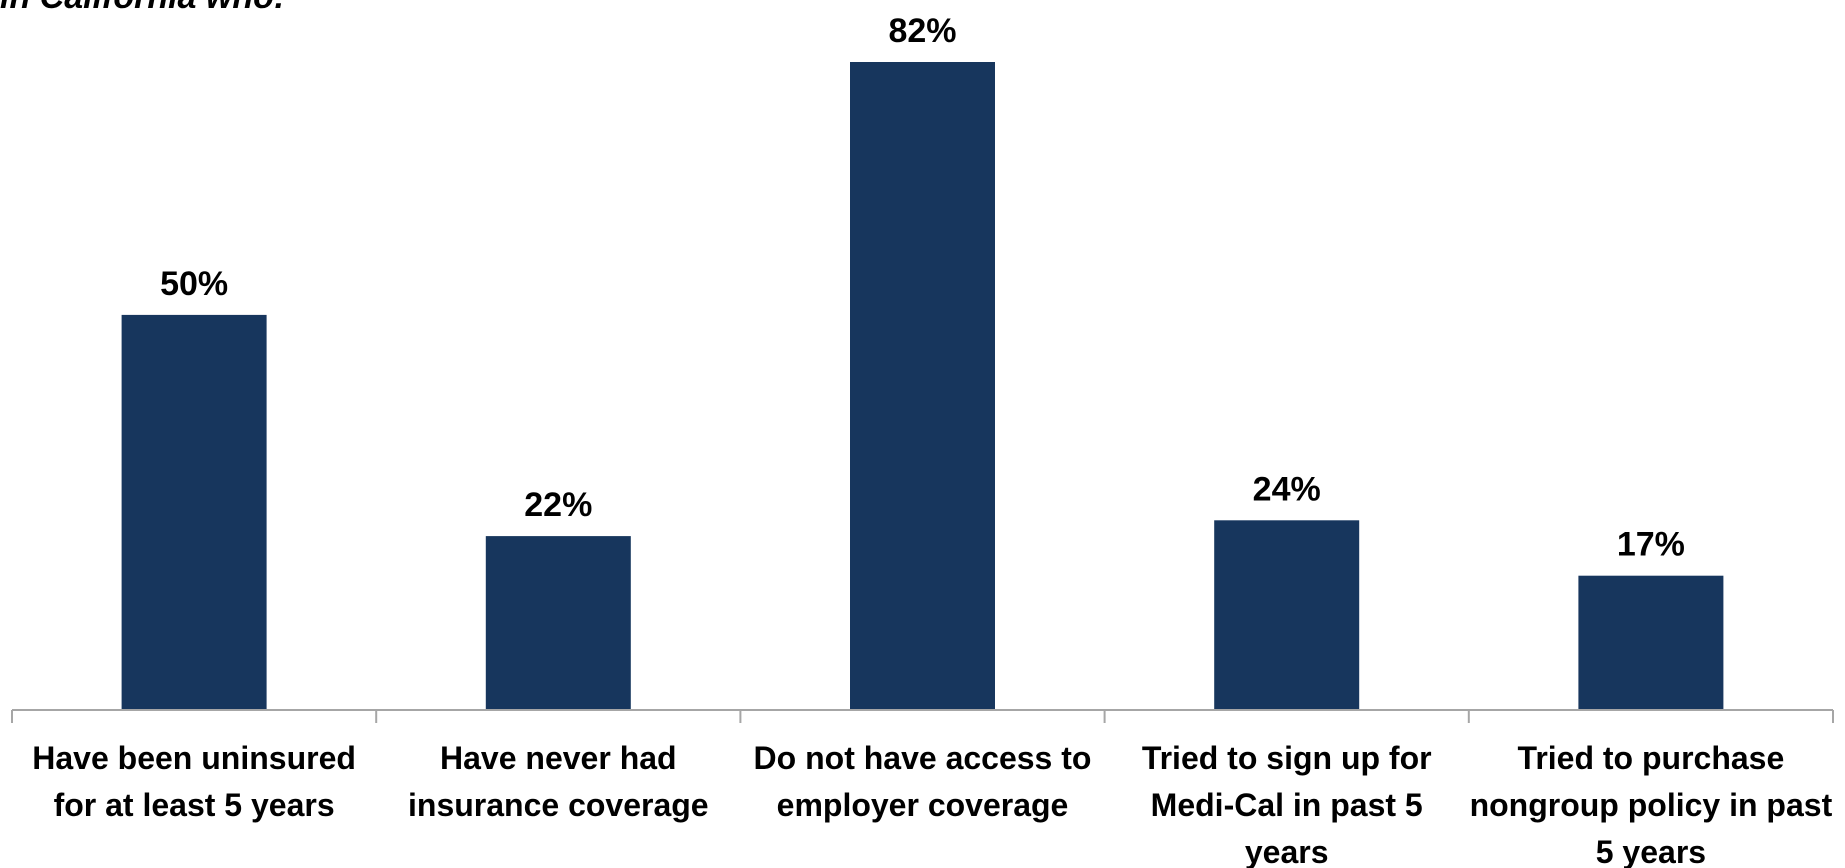 The height and width of the screenshot is (868, 1845). Describe the element at coordinates (142, 8) in the screenshot. I see `chart-title: in California who:` at that location.